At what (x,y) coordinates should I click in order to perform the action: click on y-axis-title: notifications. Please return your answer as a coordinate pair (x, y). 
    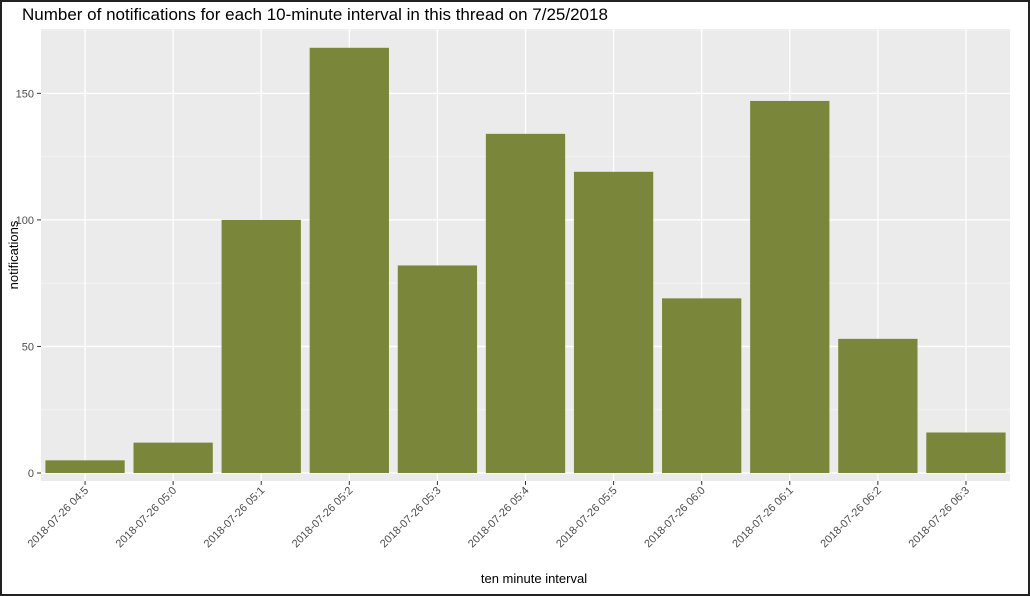
    Looking at the image, I should click on (13, 254).